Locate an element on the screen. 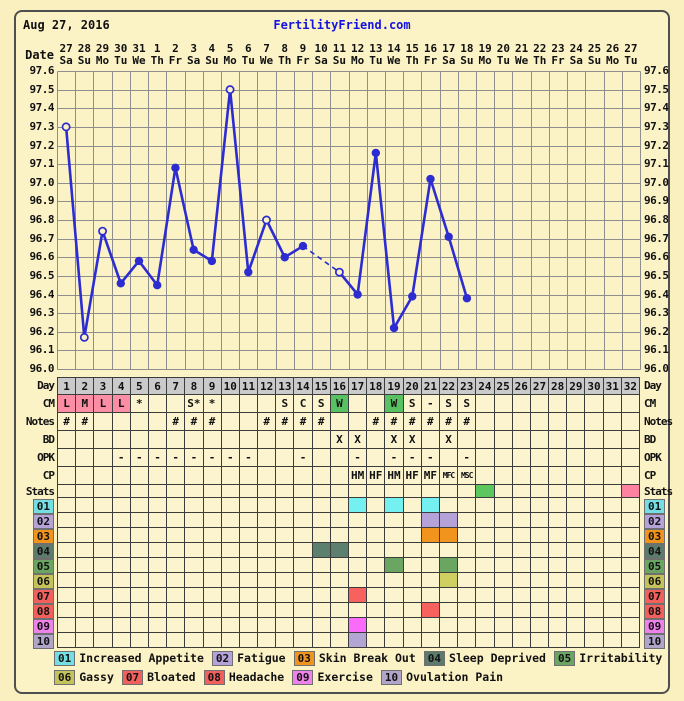 Image resolution: width=684 pixels, height=701 pixels. notes-cell-day-13: # is located at coordinates (285, 422).